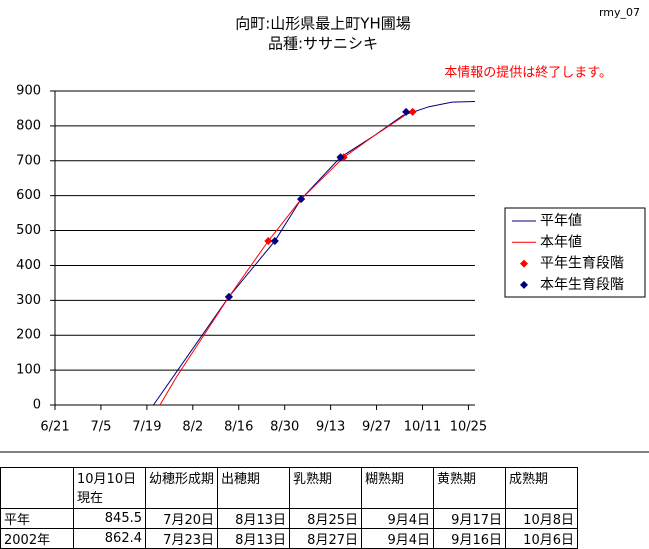 The height and width of the screenshot is (549, 649). Describe the element at coordinates (323, 44) in the screenshot. I see `chart-subtitle: 品種:ササニシキ` at that location.